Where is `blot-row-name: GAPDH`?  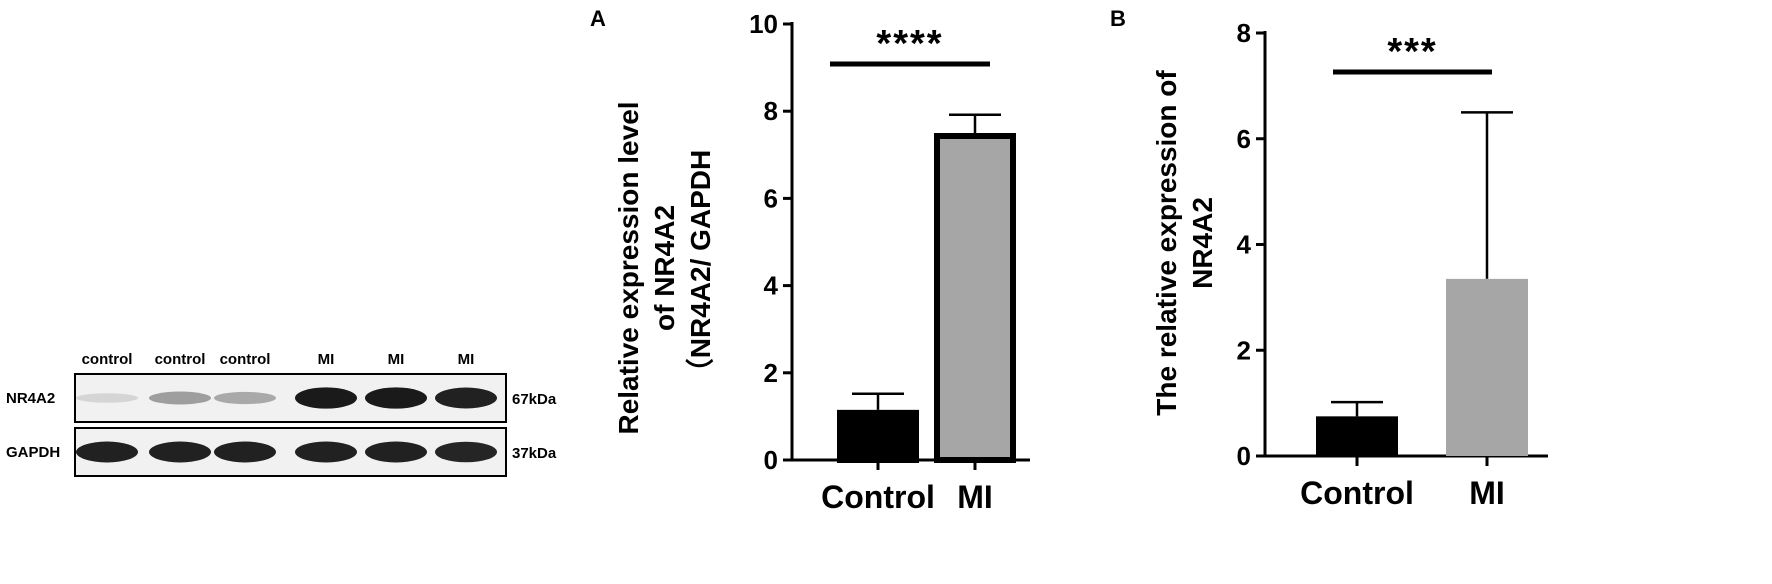 blot-row-name: GAPDH is located at coordinates (33, 452).